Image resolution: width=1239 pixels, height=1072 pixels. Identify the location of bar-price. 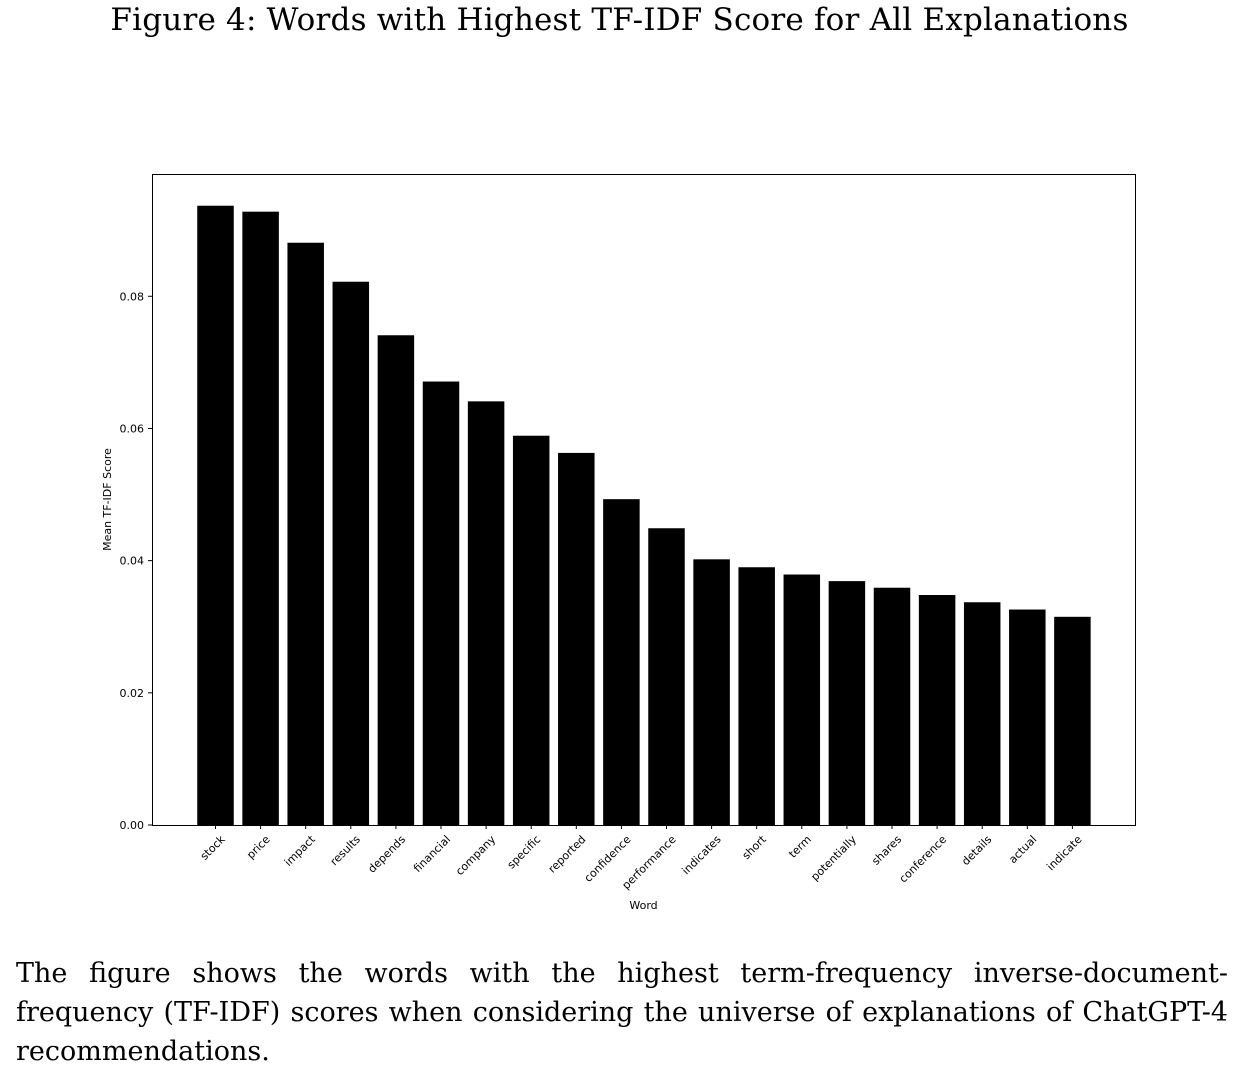
(260, 518).